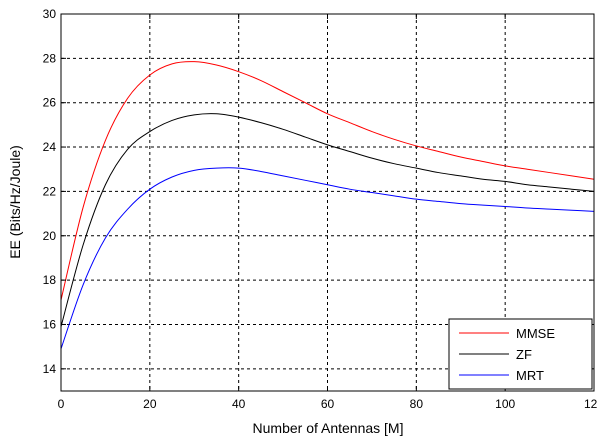  I want to click on legend-label-zf: ZF, so click(524, 354).